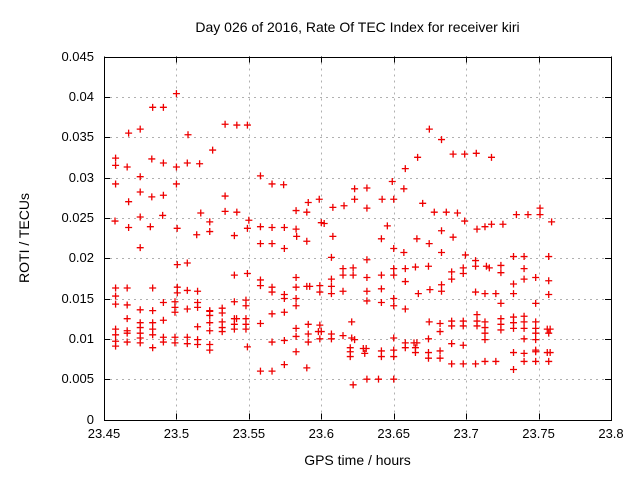  What do you see at coordinates (77, 137) in the screenshot?
I see `y-tick-label: 0.035` at bounding box center [77, 137].